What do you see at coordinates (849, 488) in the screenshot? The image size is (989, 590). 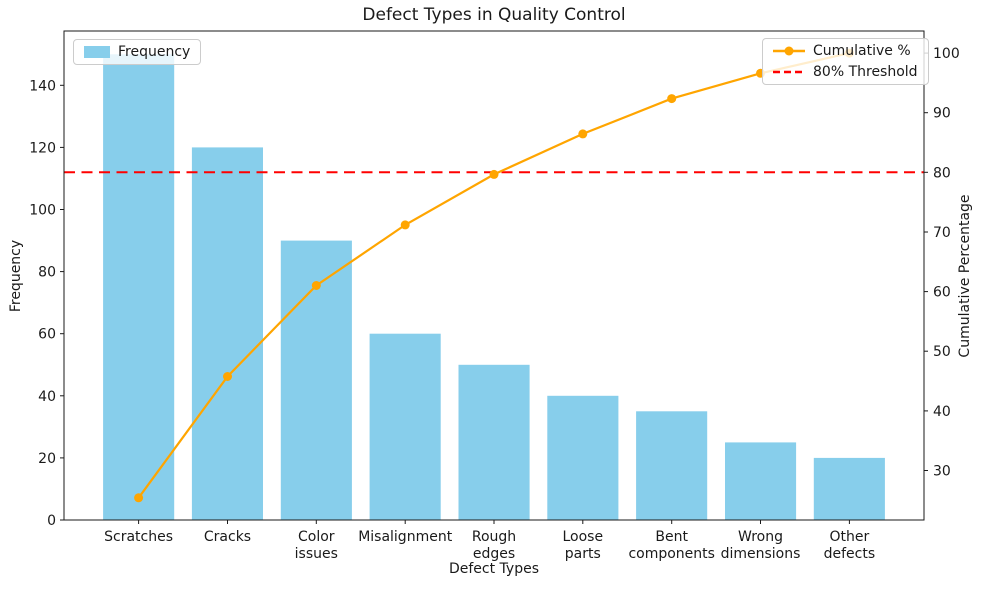 I see `bar-other-defects` at bounding box center [849, 488].